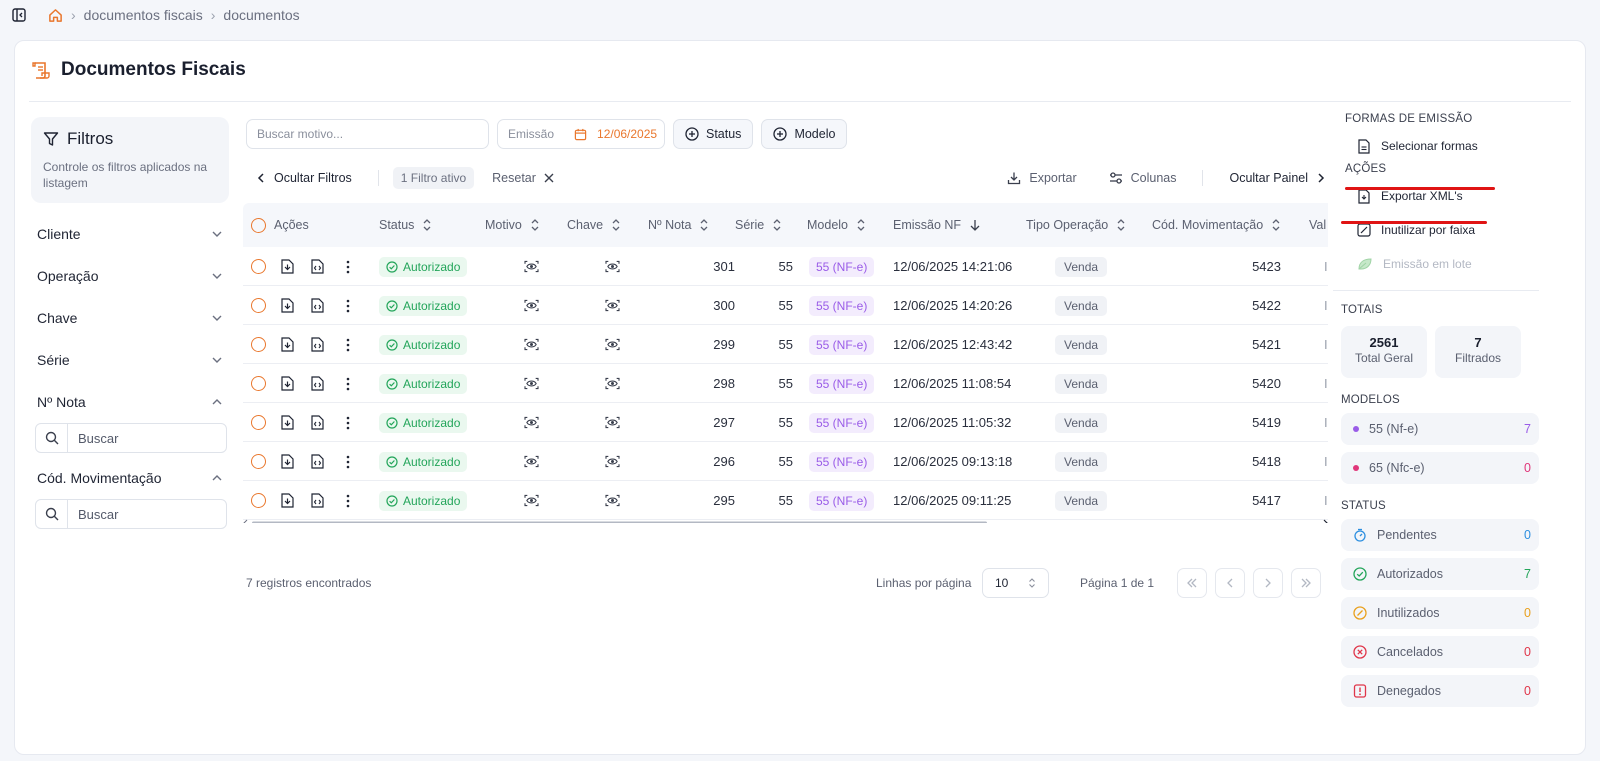  What do you see at coordinates (1277, 178) in the screenshot?
I see `hide-panel-button: Ocultar Painel` at bounding box center [1277, 178].